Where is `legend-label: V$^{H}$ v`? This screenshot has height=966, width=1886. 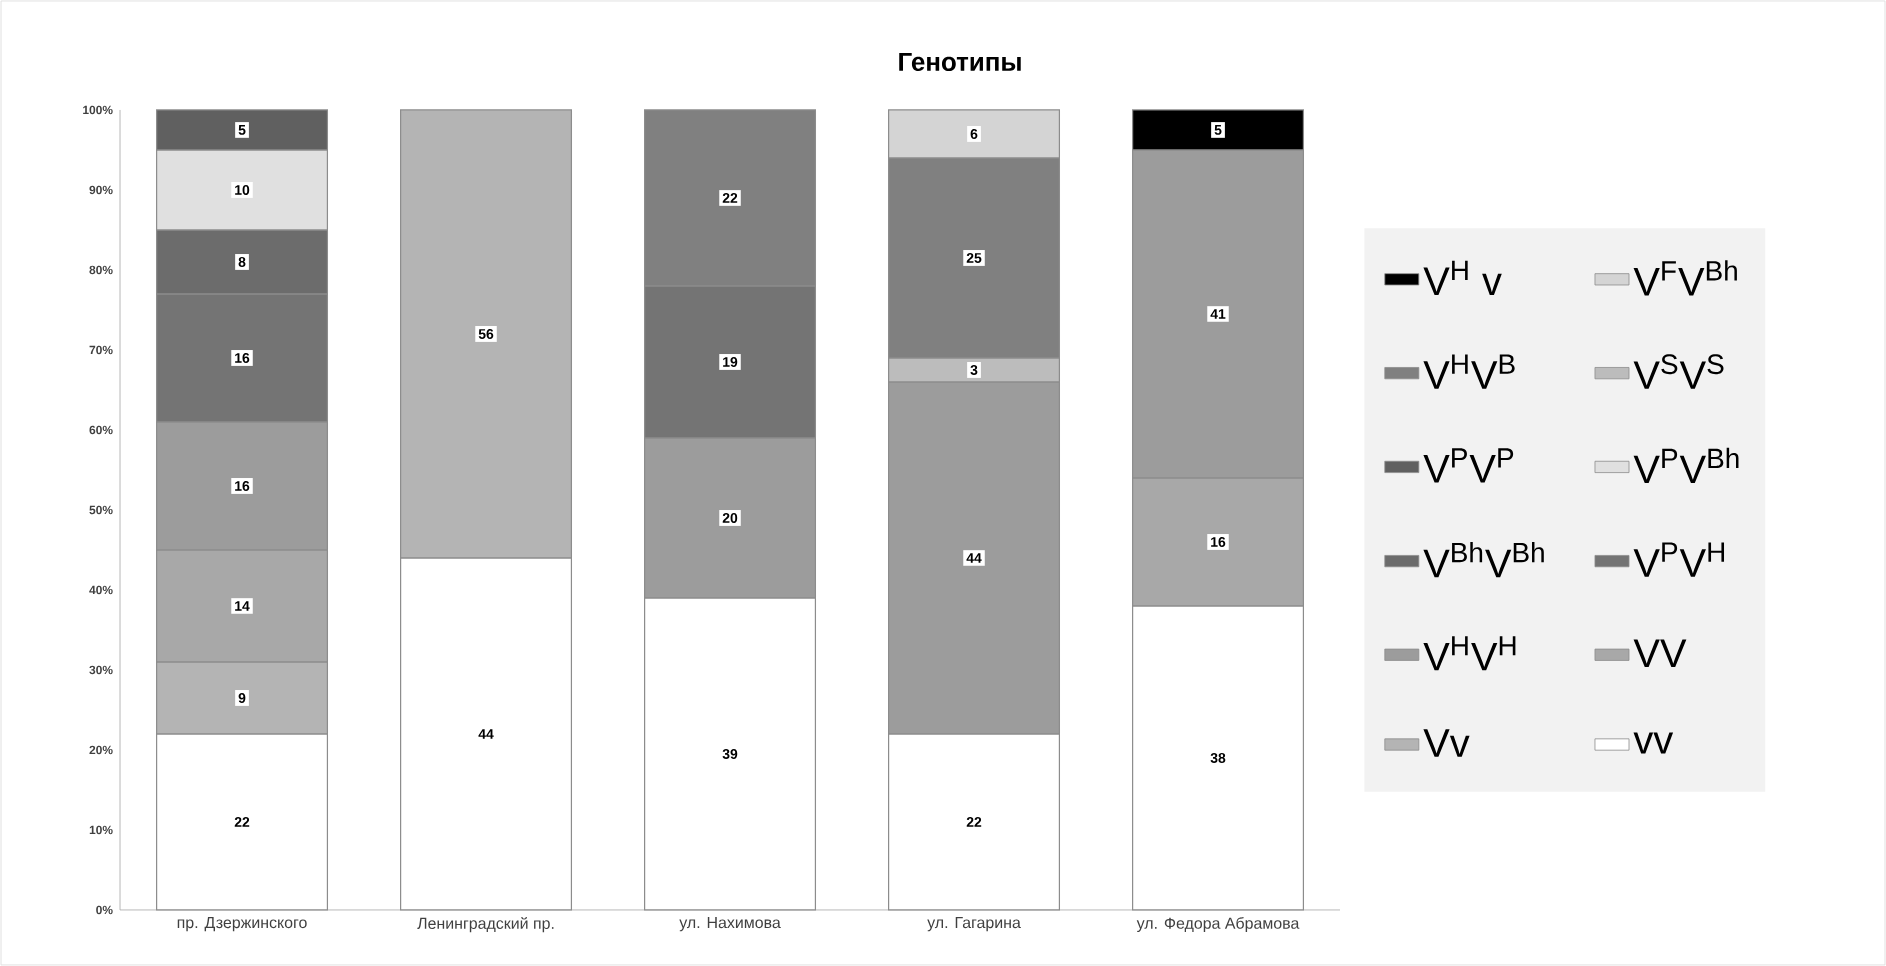 legend-label: V$^{H}$ v is located at coordinates (1462, 277).